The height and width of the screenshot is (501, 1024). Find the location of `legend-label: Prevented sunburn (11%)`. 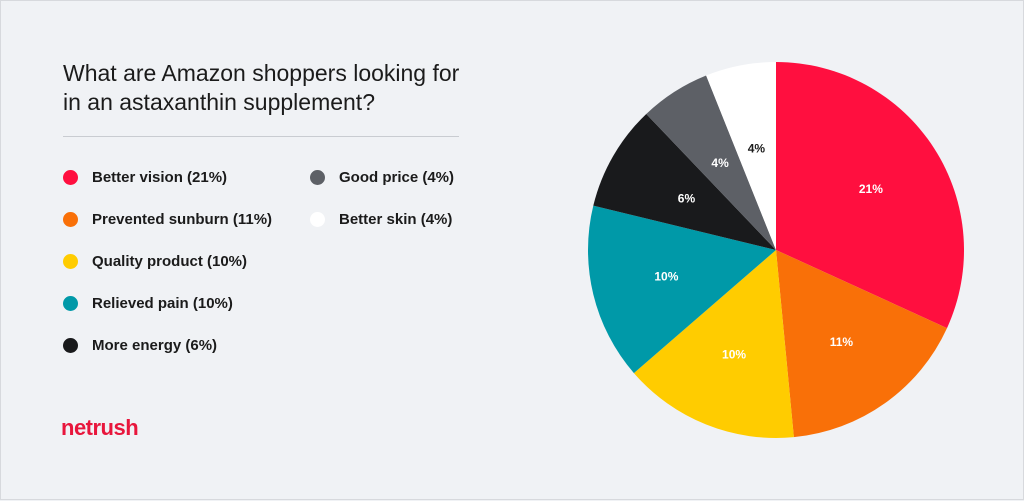

legend-label: Prevented sunburn (11%) is located at coordinates (182, 219).